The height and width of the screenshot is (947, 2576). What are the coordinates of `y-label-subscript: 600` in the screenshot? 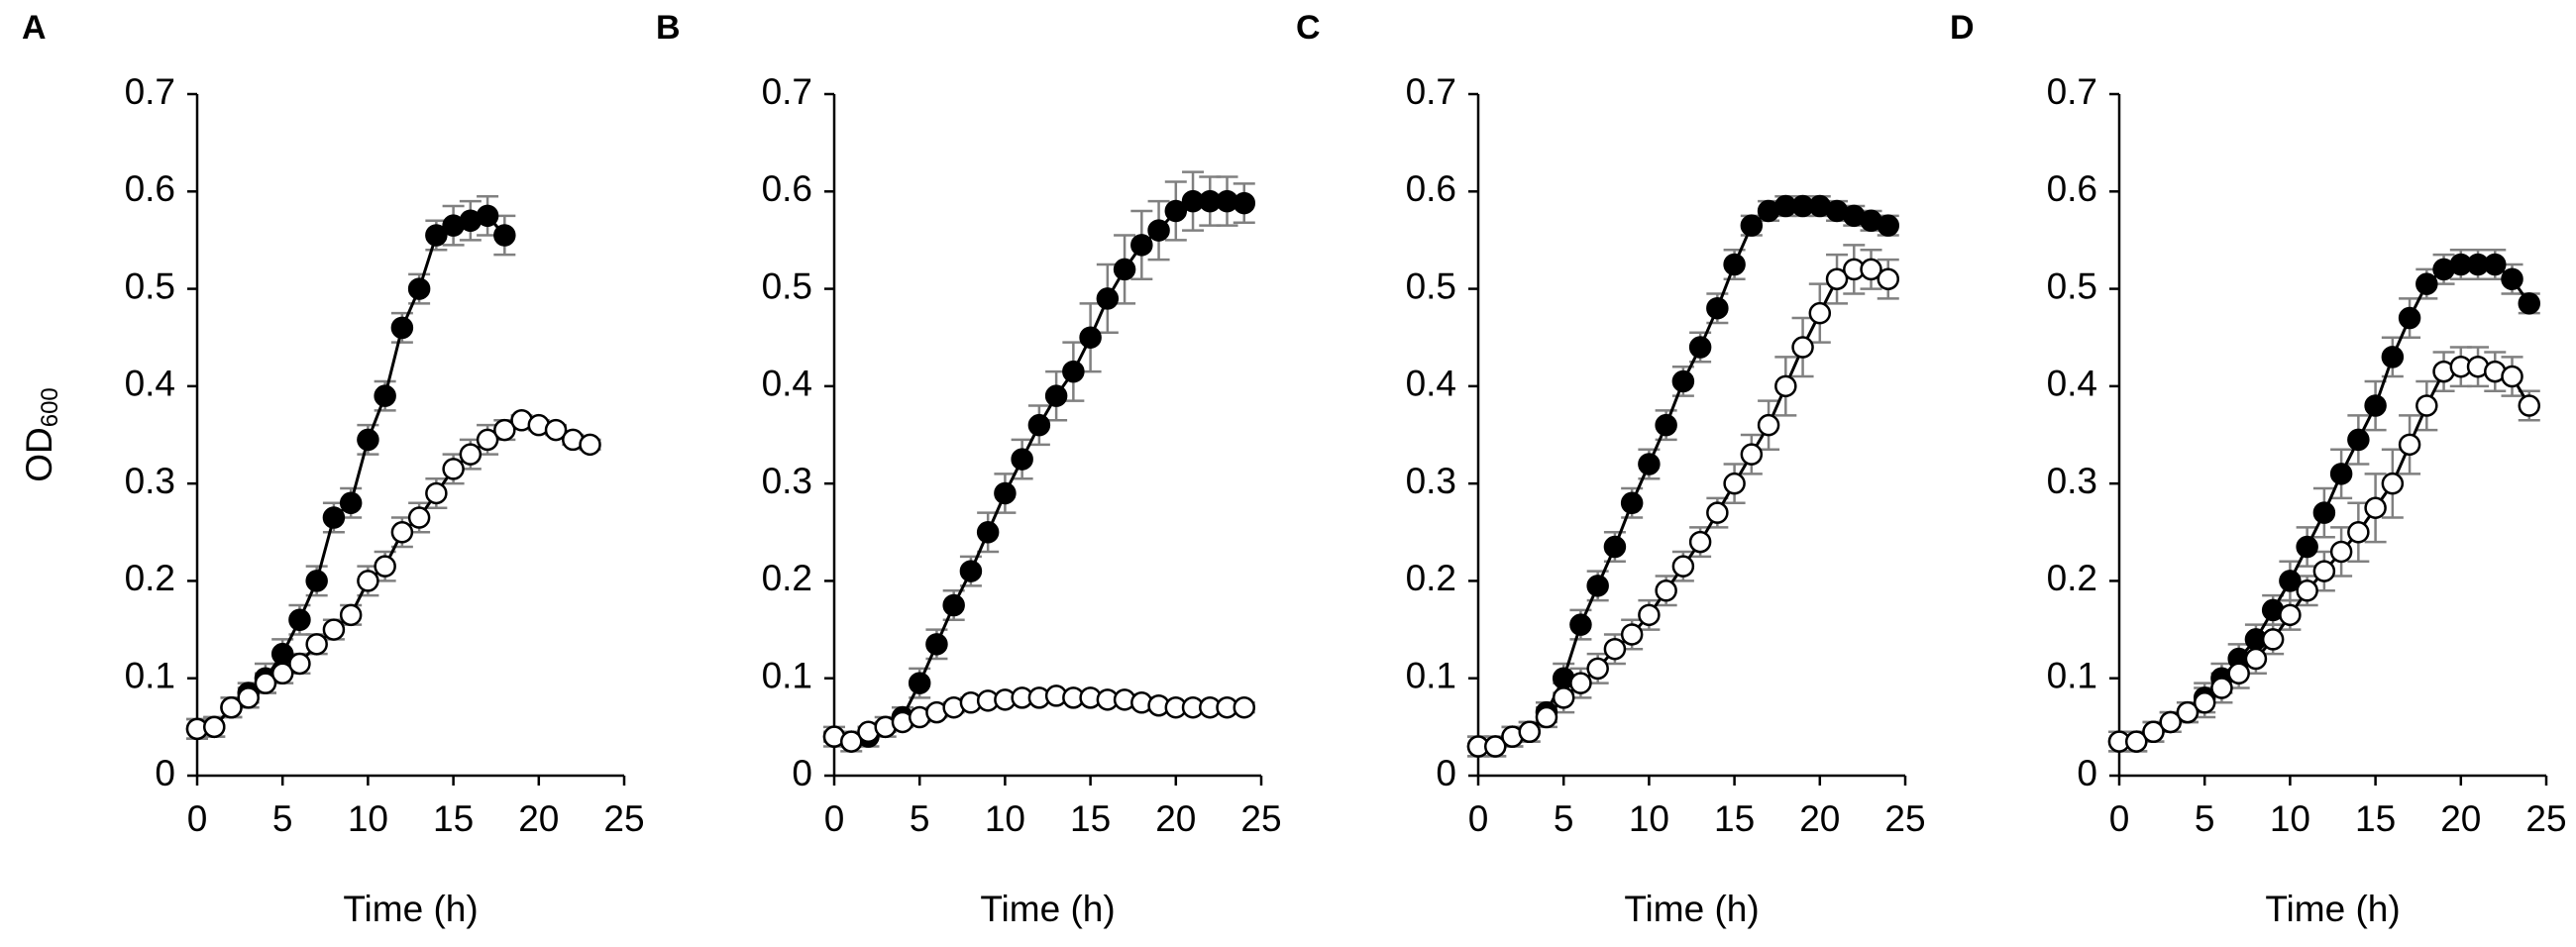 It's located at (50, 407).